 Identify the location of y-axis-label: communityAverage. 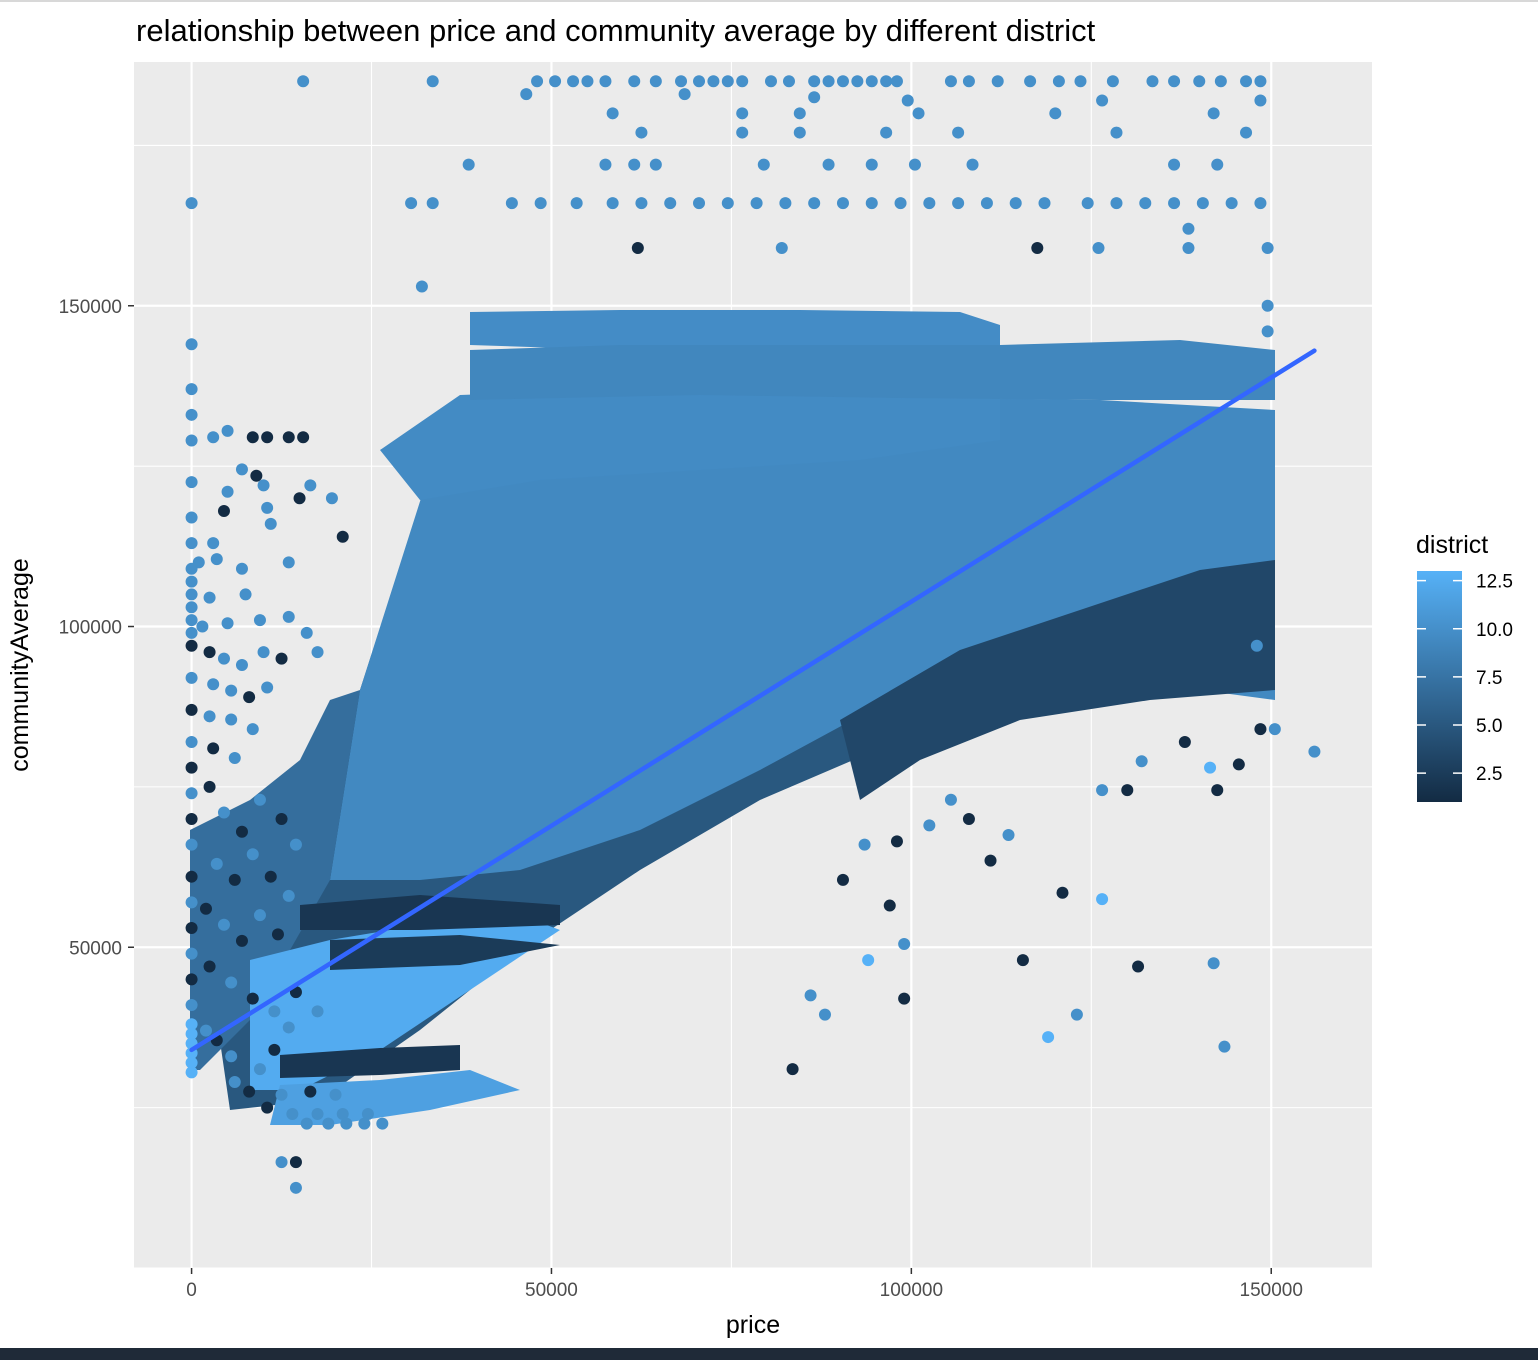
(20, 665).